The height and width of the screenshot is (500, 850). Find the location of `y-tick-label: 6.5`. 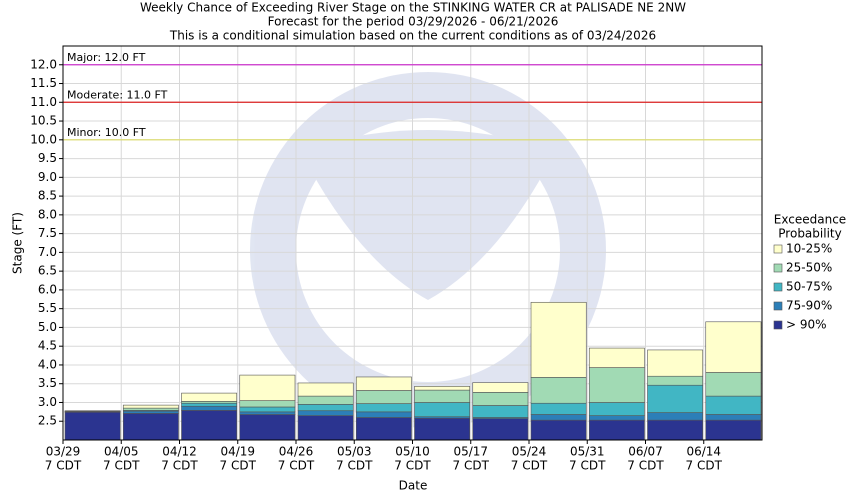

y-tick-label: 6.5 is located at coordinates (47, 271).